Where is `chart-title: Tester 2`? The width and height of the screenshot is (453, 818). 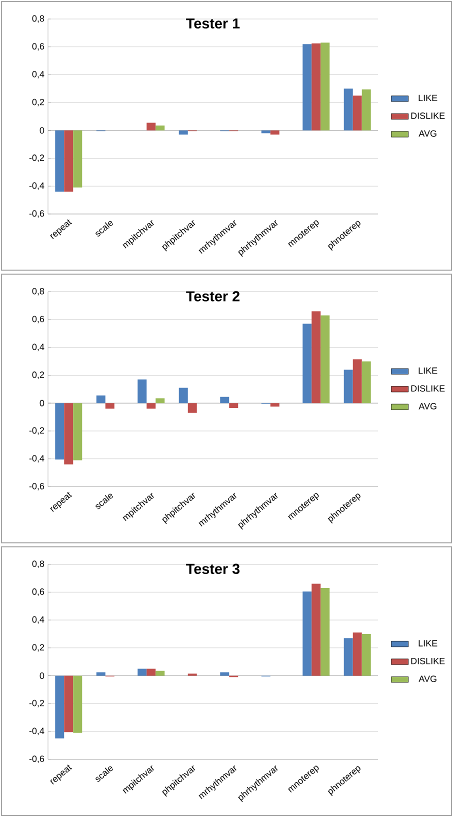
chart-title: Tester 2 is located at coordinates (213, 296).